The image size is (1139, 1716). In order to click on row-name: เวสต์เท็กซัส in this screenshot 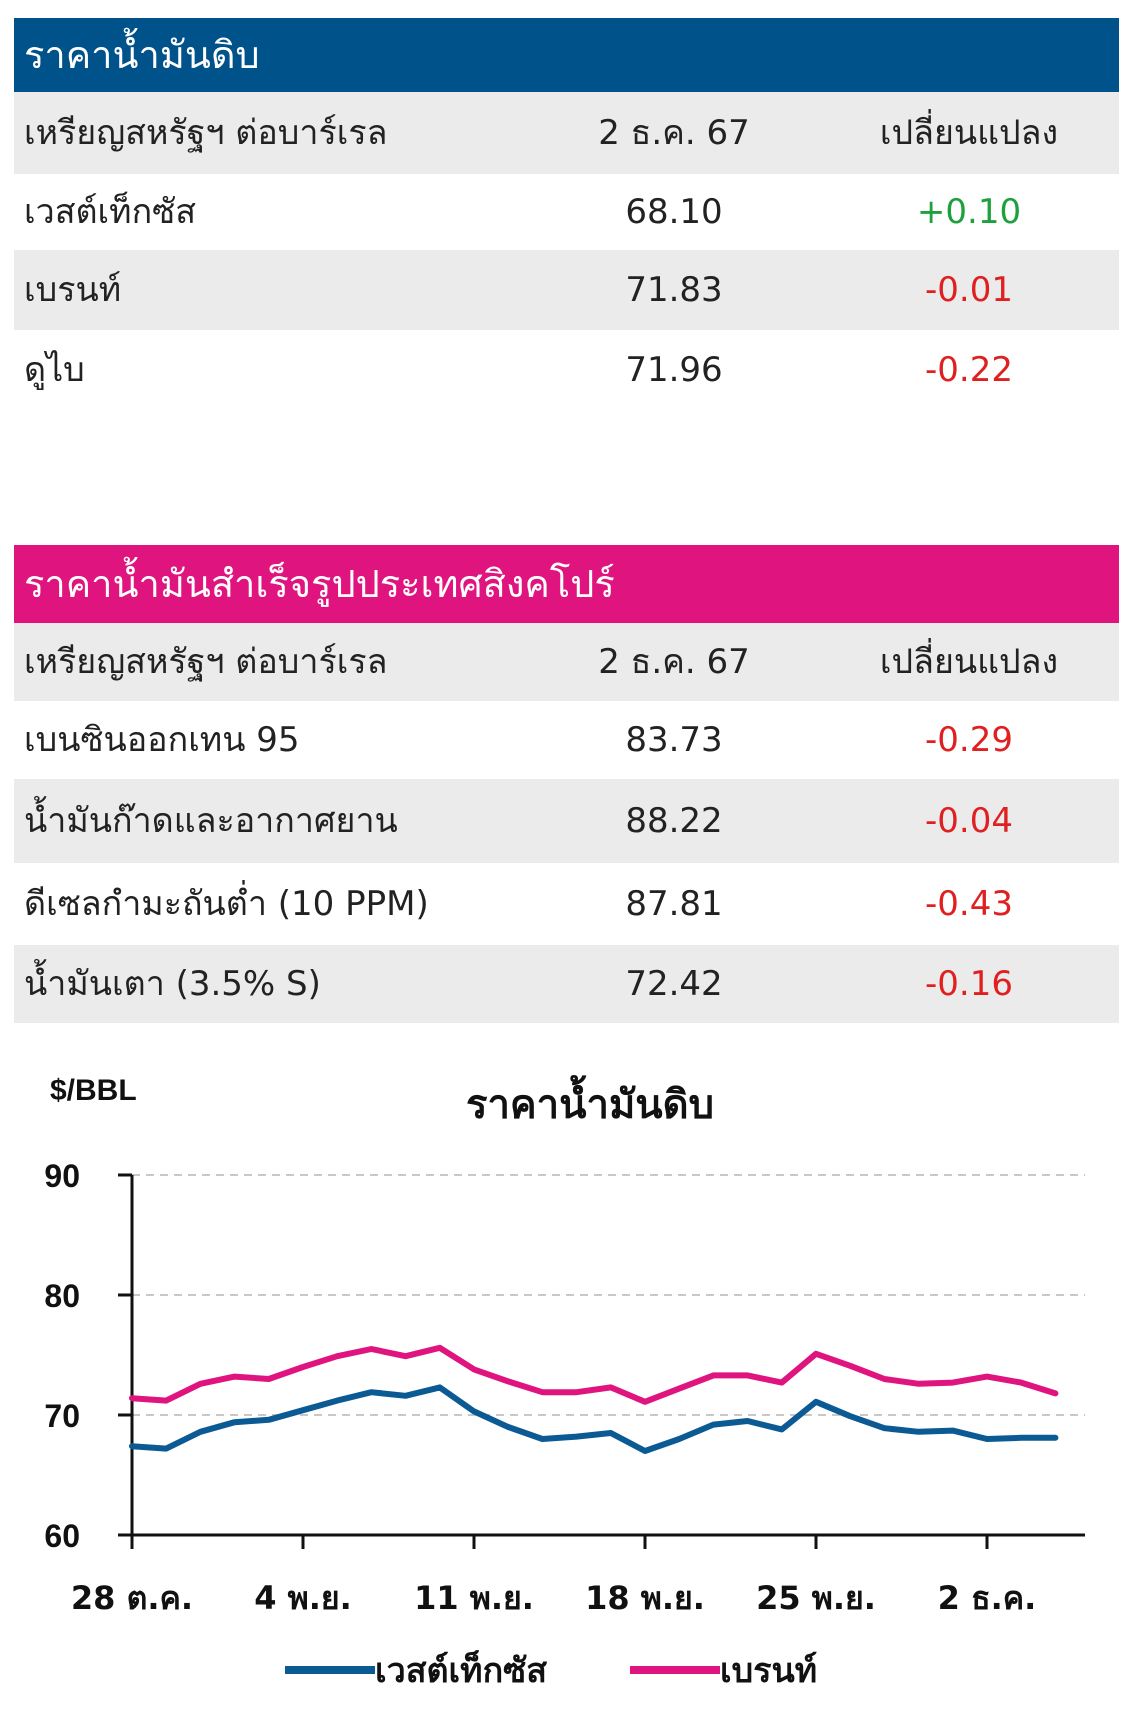, I will do `click(110, 212)`.